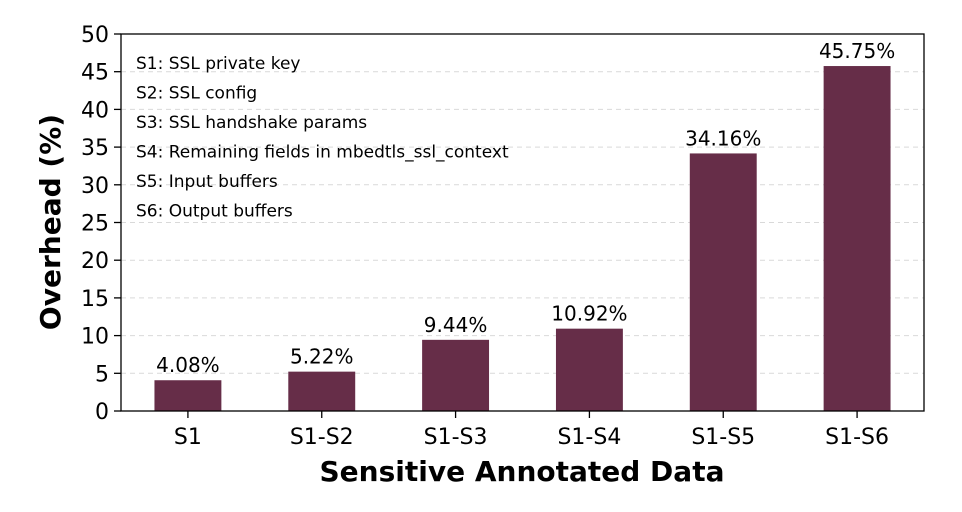 This screenshot has width=962, height=512. I want to click on x-tick-label: S1-S6, so click(857, 437).